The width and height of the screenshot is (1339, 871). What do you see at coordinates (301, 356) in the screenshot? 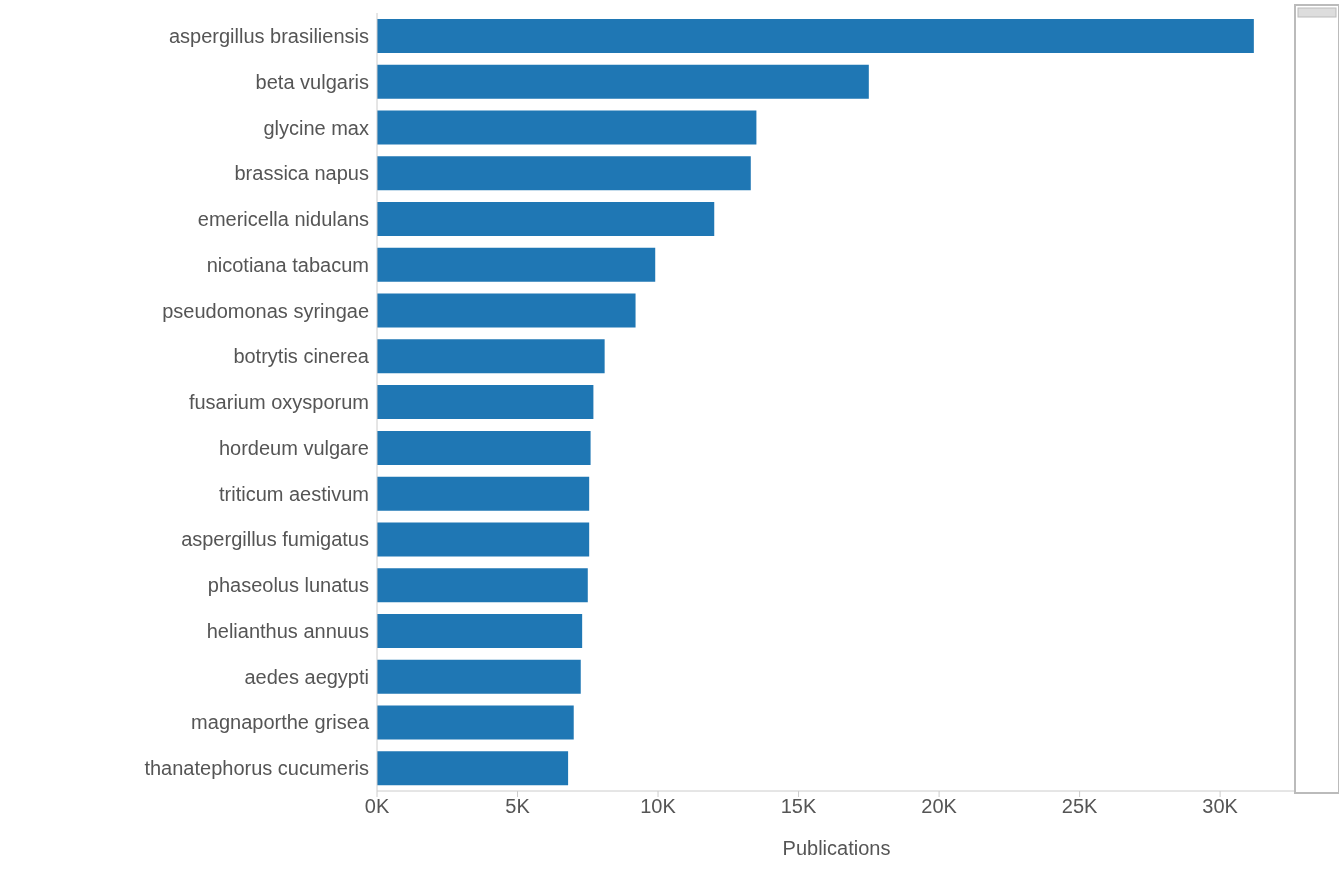
I see `y-tick-label: botrytis cinerea` at bounding box center [301, 356].